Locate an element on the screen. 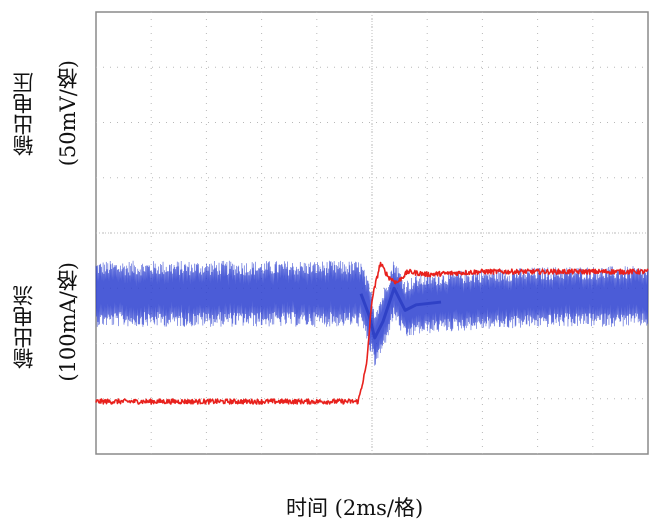 This screenshot has width=650, height=524. time-axis-text: 时间 (2ms/格) is located at coordinates (355, 508).